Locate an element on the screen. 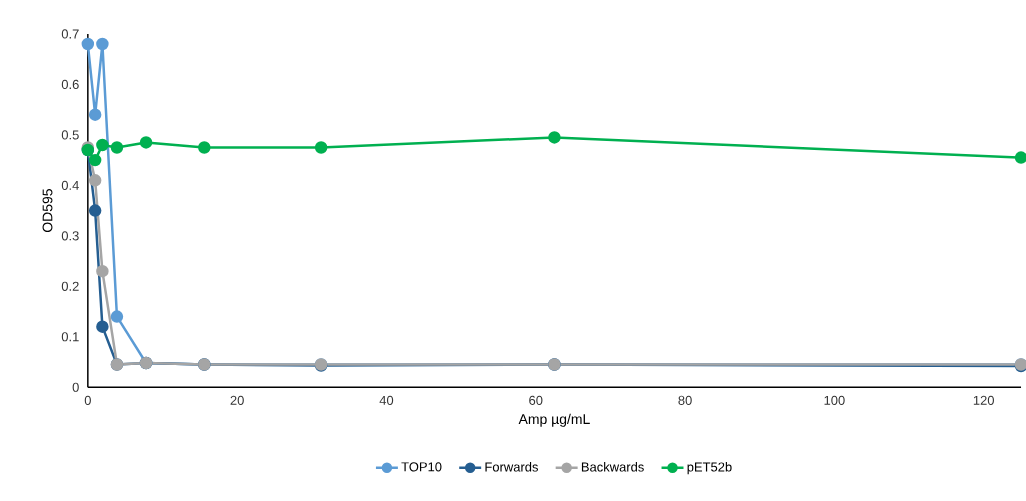 The width and height of the screenshot is (1026, 501). y-tick-label: 0.2 is located at coordinates (70, 286).